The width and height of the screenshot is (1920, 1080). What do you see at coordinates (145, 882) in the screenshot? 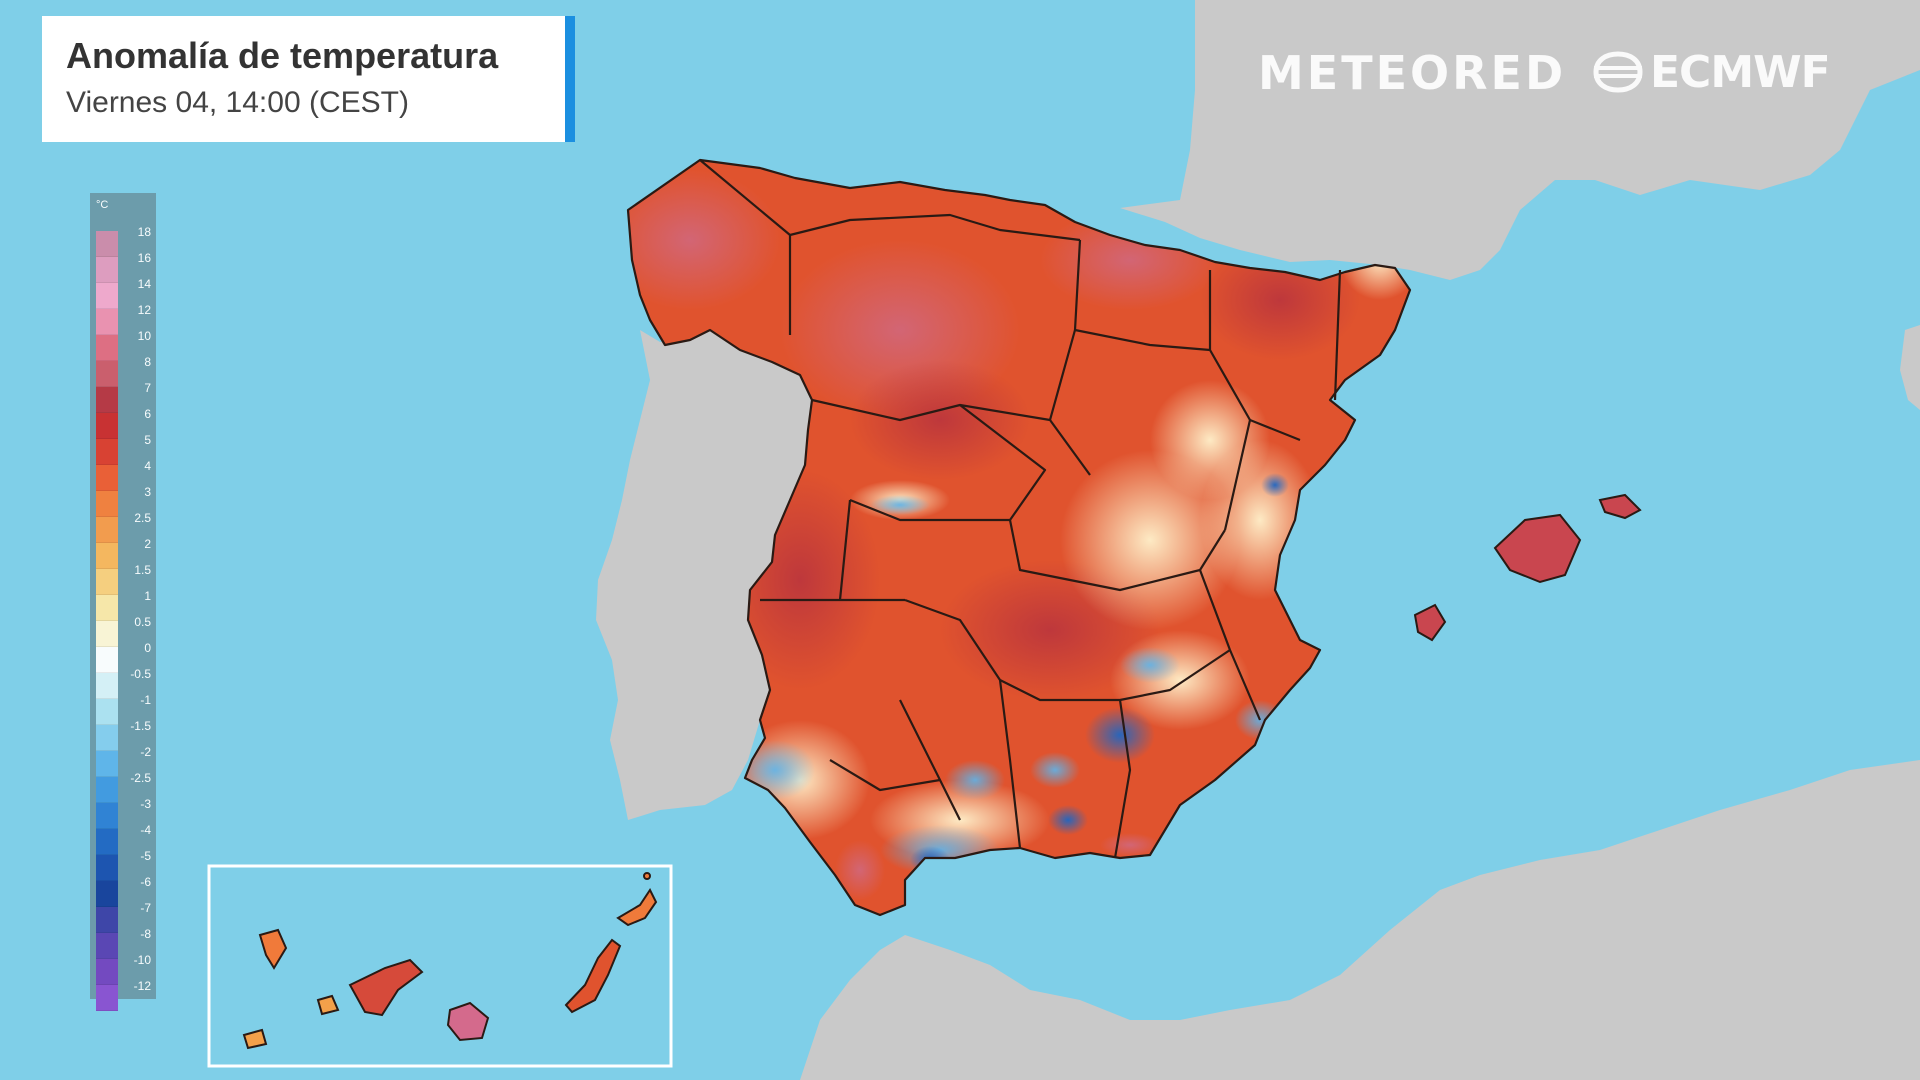
I see `legend-label: -6` at bounding box center [145, 882].